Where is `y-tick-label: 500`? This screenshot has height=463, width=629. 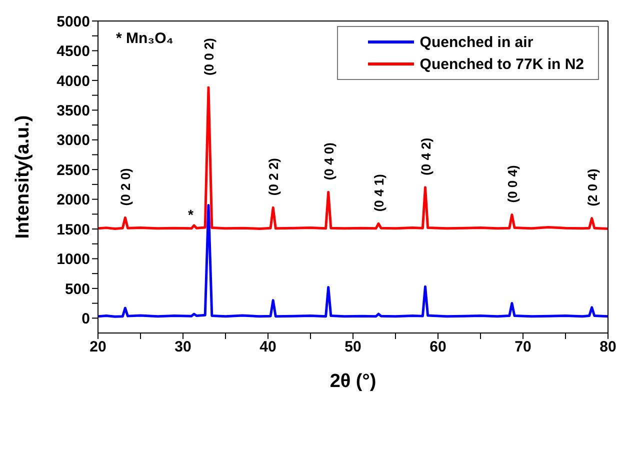
y-tick-label: 500 is located at coordinates (77, 289).